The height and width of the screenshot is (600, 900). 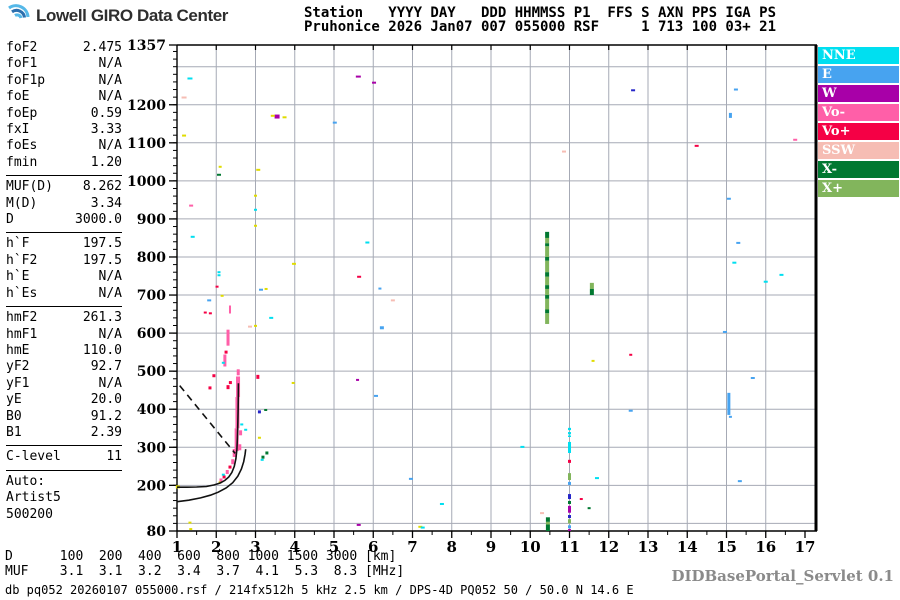 What do you see at coordinates (64, 64) in the screenshot?
I see `param-row: foF1 N/A` at bounding box center [64, 64].